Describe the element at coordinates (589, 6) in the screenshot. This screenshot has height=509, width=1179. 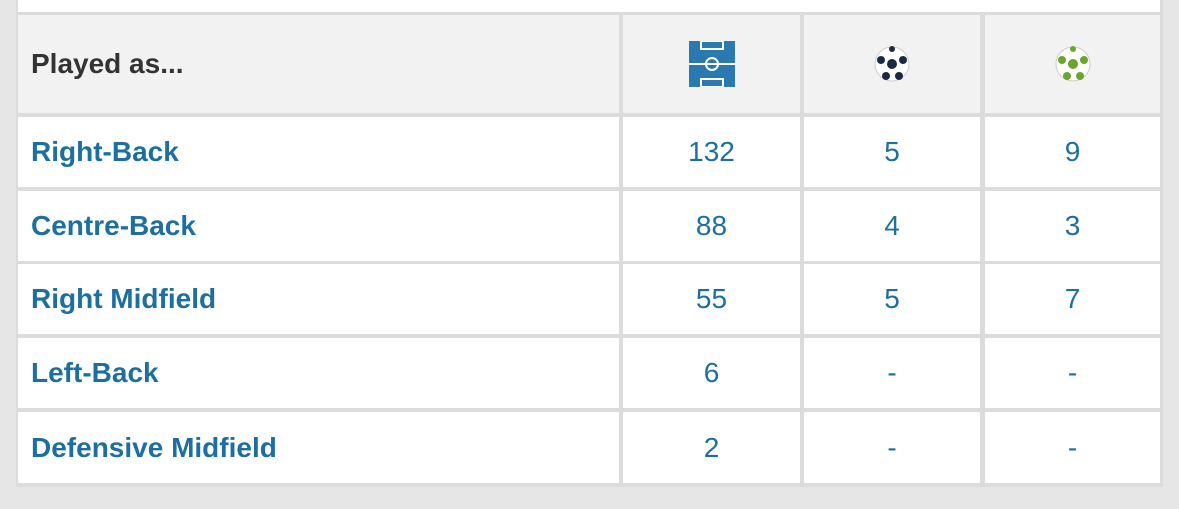
I see `table-top` at that location.